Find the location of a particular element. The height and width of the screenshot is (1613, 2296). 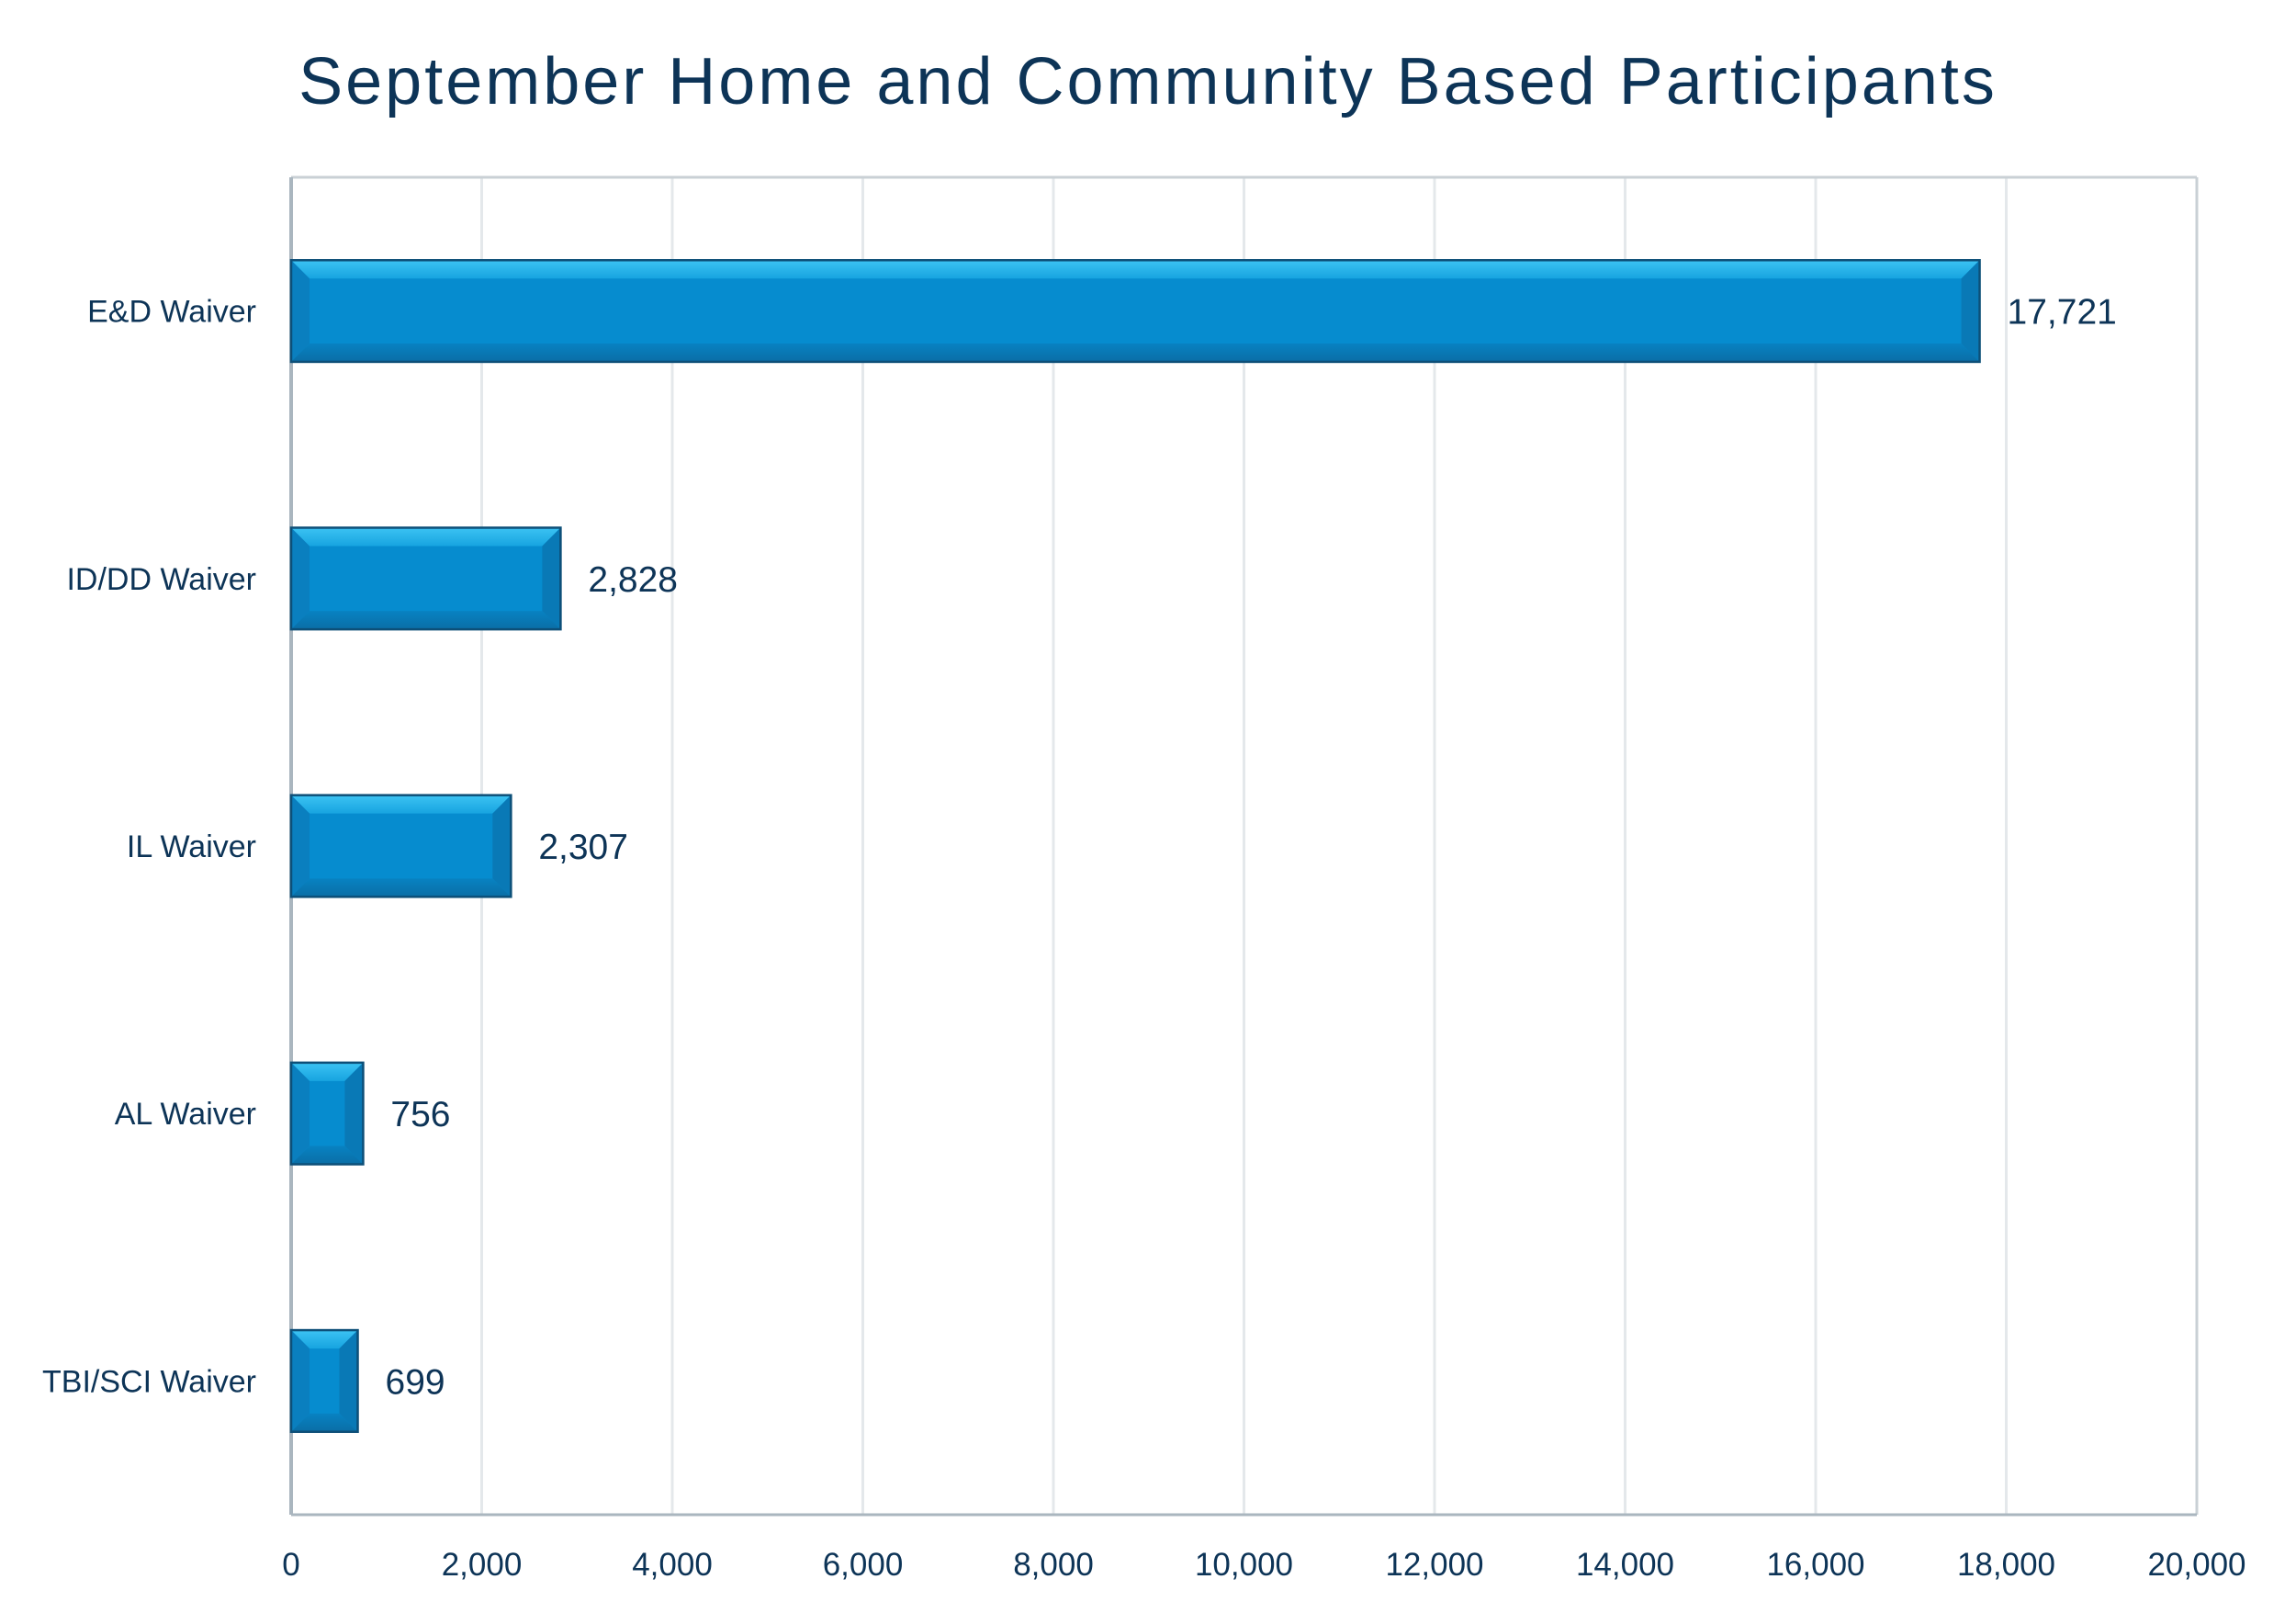

x-tick-label: 14,000 is located at coordinates (1625, 1565).